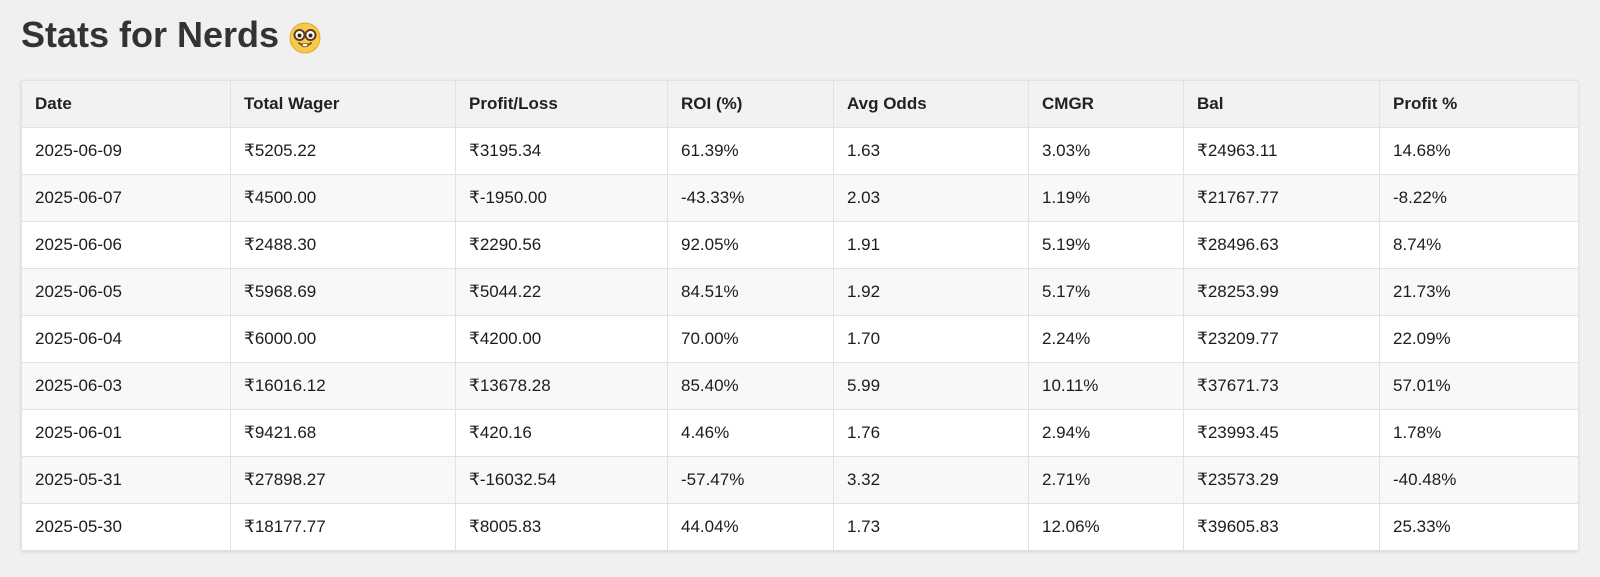  I want to click on cell-date: 2025-06-07, so click(126, 198).